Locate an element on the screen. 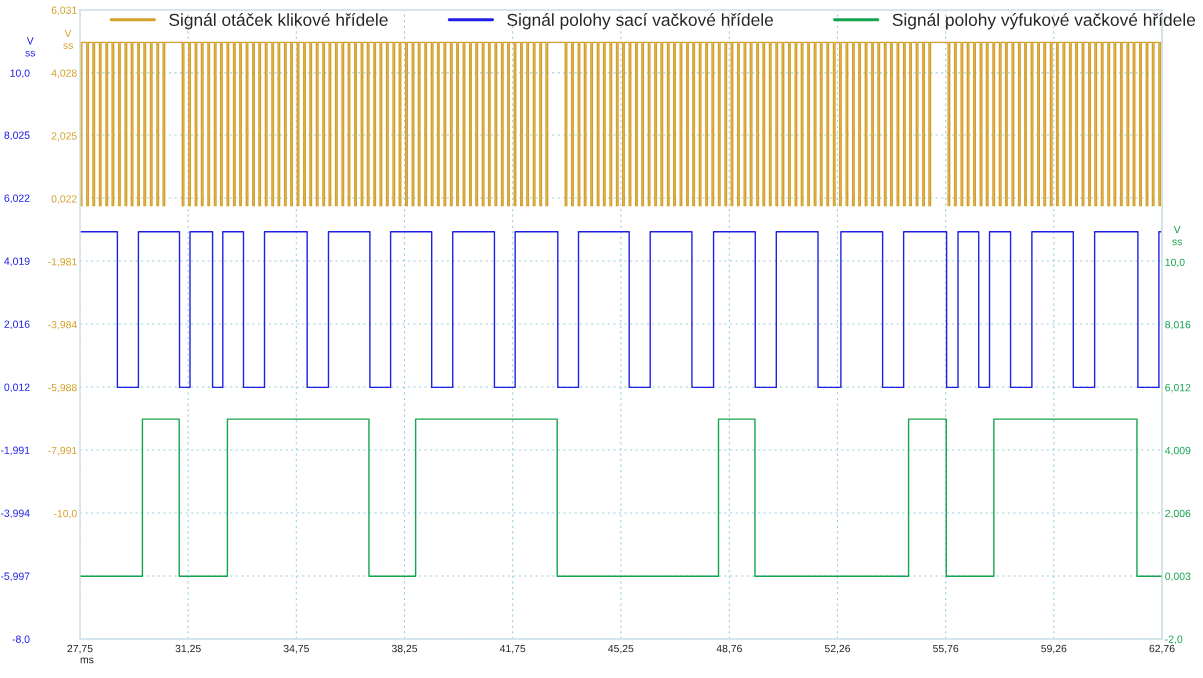 This screenshot has width=1203, height=678. y3-tick-label: 10,0 is located at coordinates (1175, 263).